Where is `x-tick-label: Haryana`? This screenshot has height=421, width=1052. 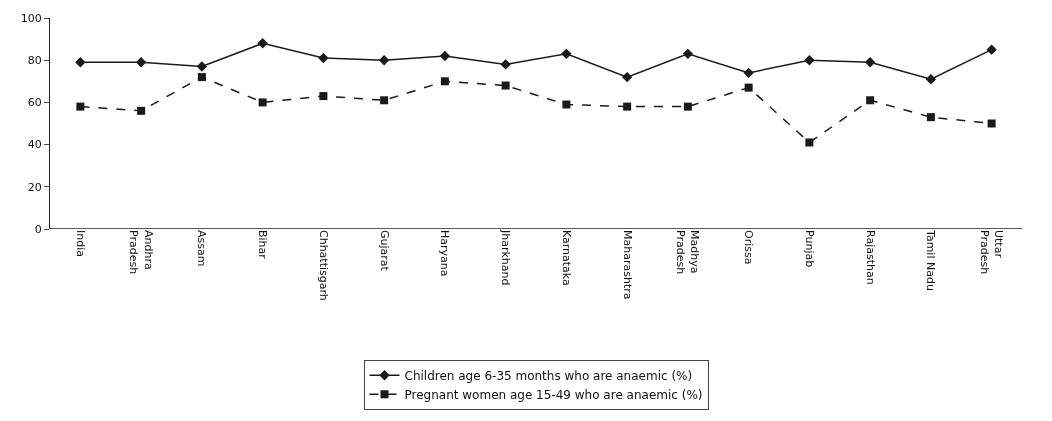
x-tick-label: Haryana is located at coordinates (445, 253).